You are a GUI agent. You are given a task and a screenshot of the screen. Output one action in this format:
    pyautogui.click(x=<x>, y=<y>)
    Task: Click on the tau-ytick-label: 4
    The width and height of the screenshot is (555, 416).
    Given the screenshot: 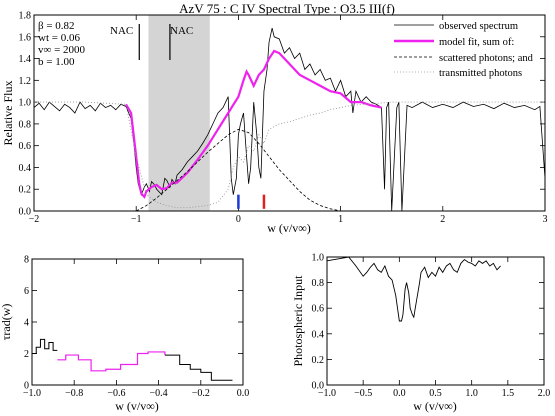 What is the action you would take?
    pyautogui.click(x=26, y=323)
    